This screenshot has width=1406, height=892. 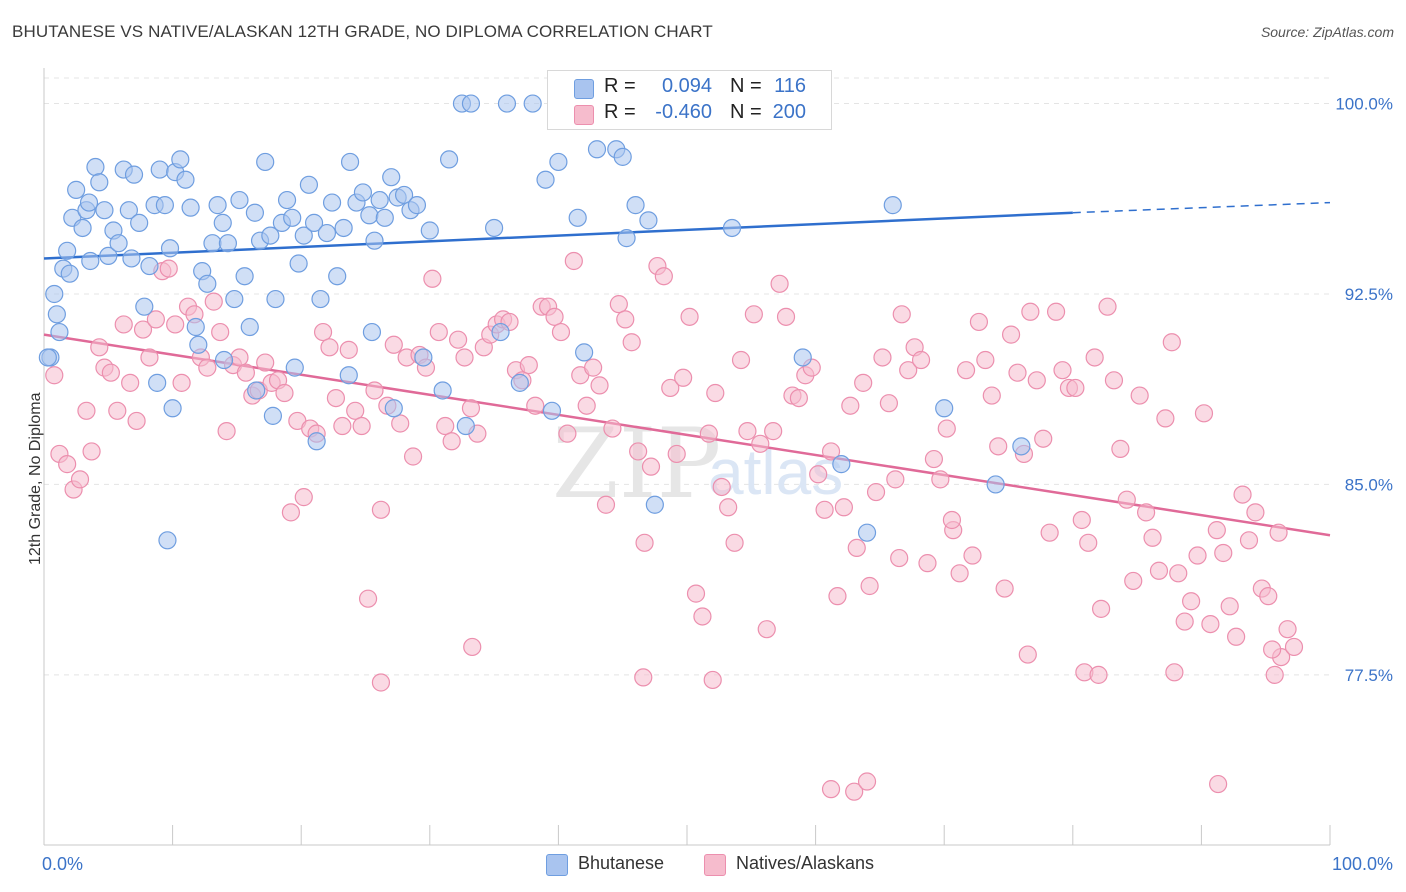 I want to click on bhutanese-swatch, so click(x=557, y=865).